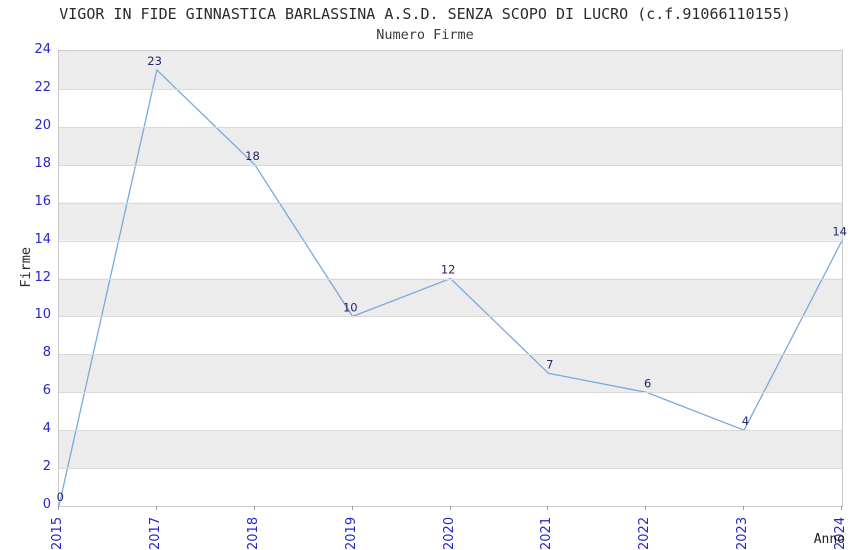  I want to click on y-axis-tick-labels: 0 2 4 6 8 10 12 14 16 18 20 22 24, so click(25, 277).